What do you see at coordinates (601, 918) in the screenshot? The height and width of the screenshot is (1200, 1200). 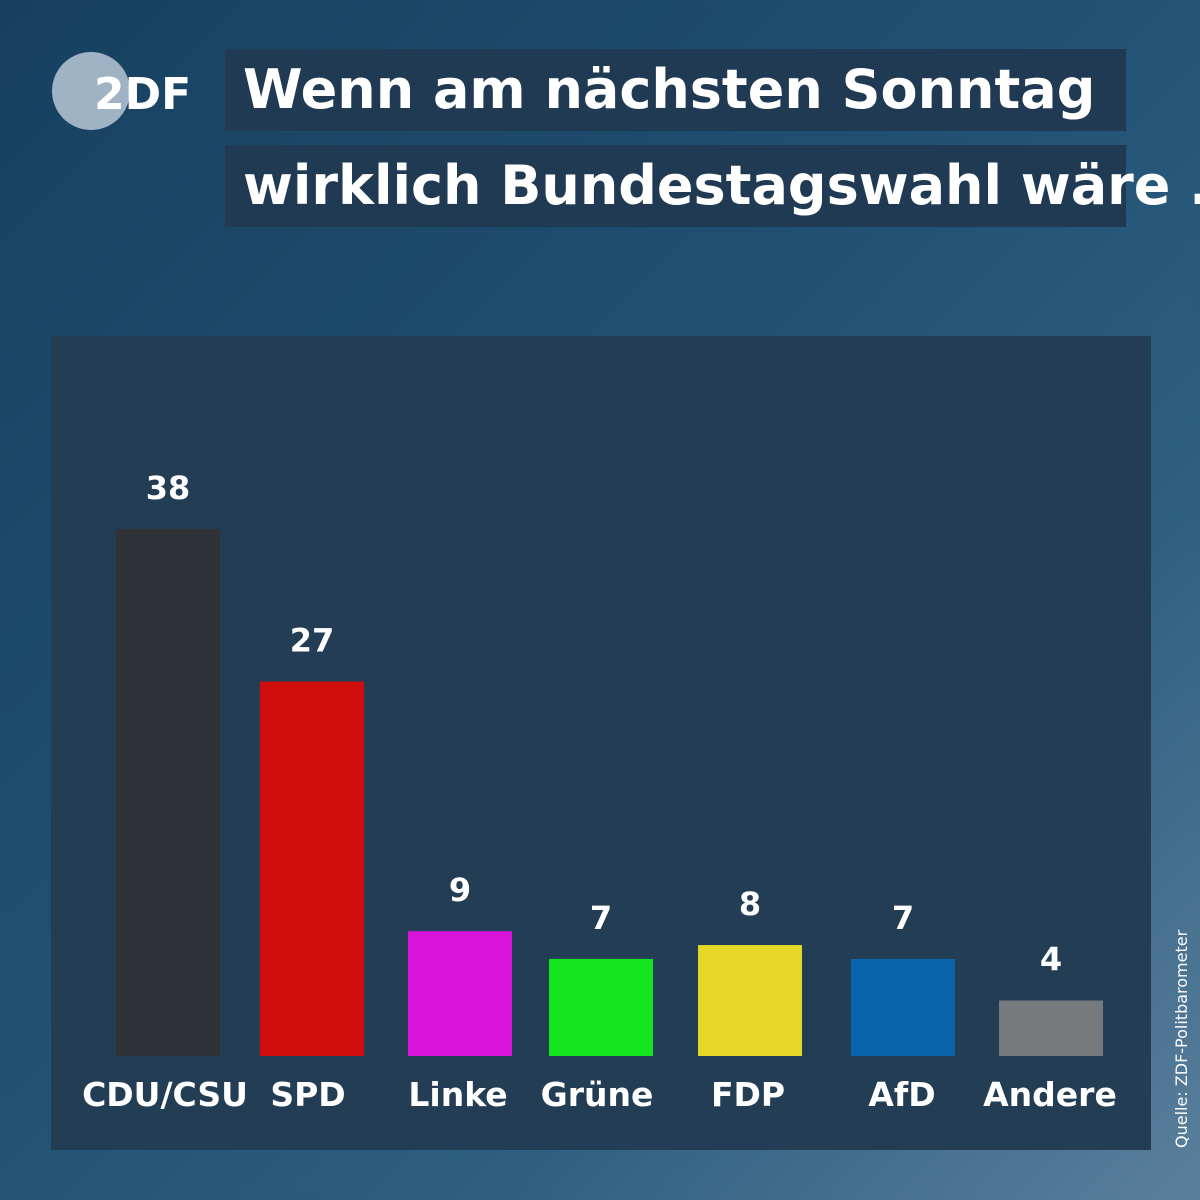 I see `value-label-grüne: 7` at bounding box center [601, 918].